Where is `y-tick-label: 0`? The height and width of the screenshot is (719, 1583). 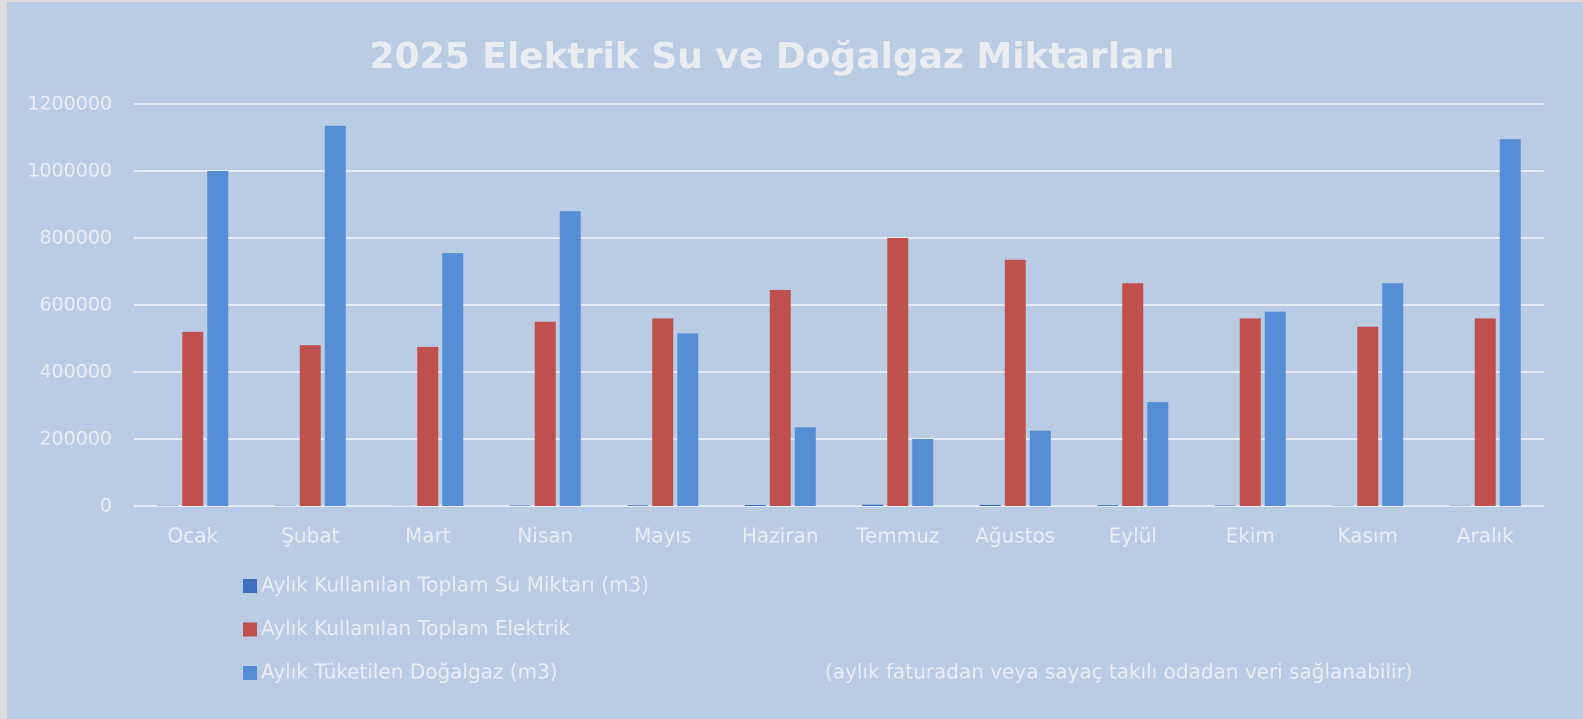 y-tick-label: 0 is located at coordinates (106, 506).